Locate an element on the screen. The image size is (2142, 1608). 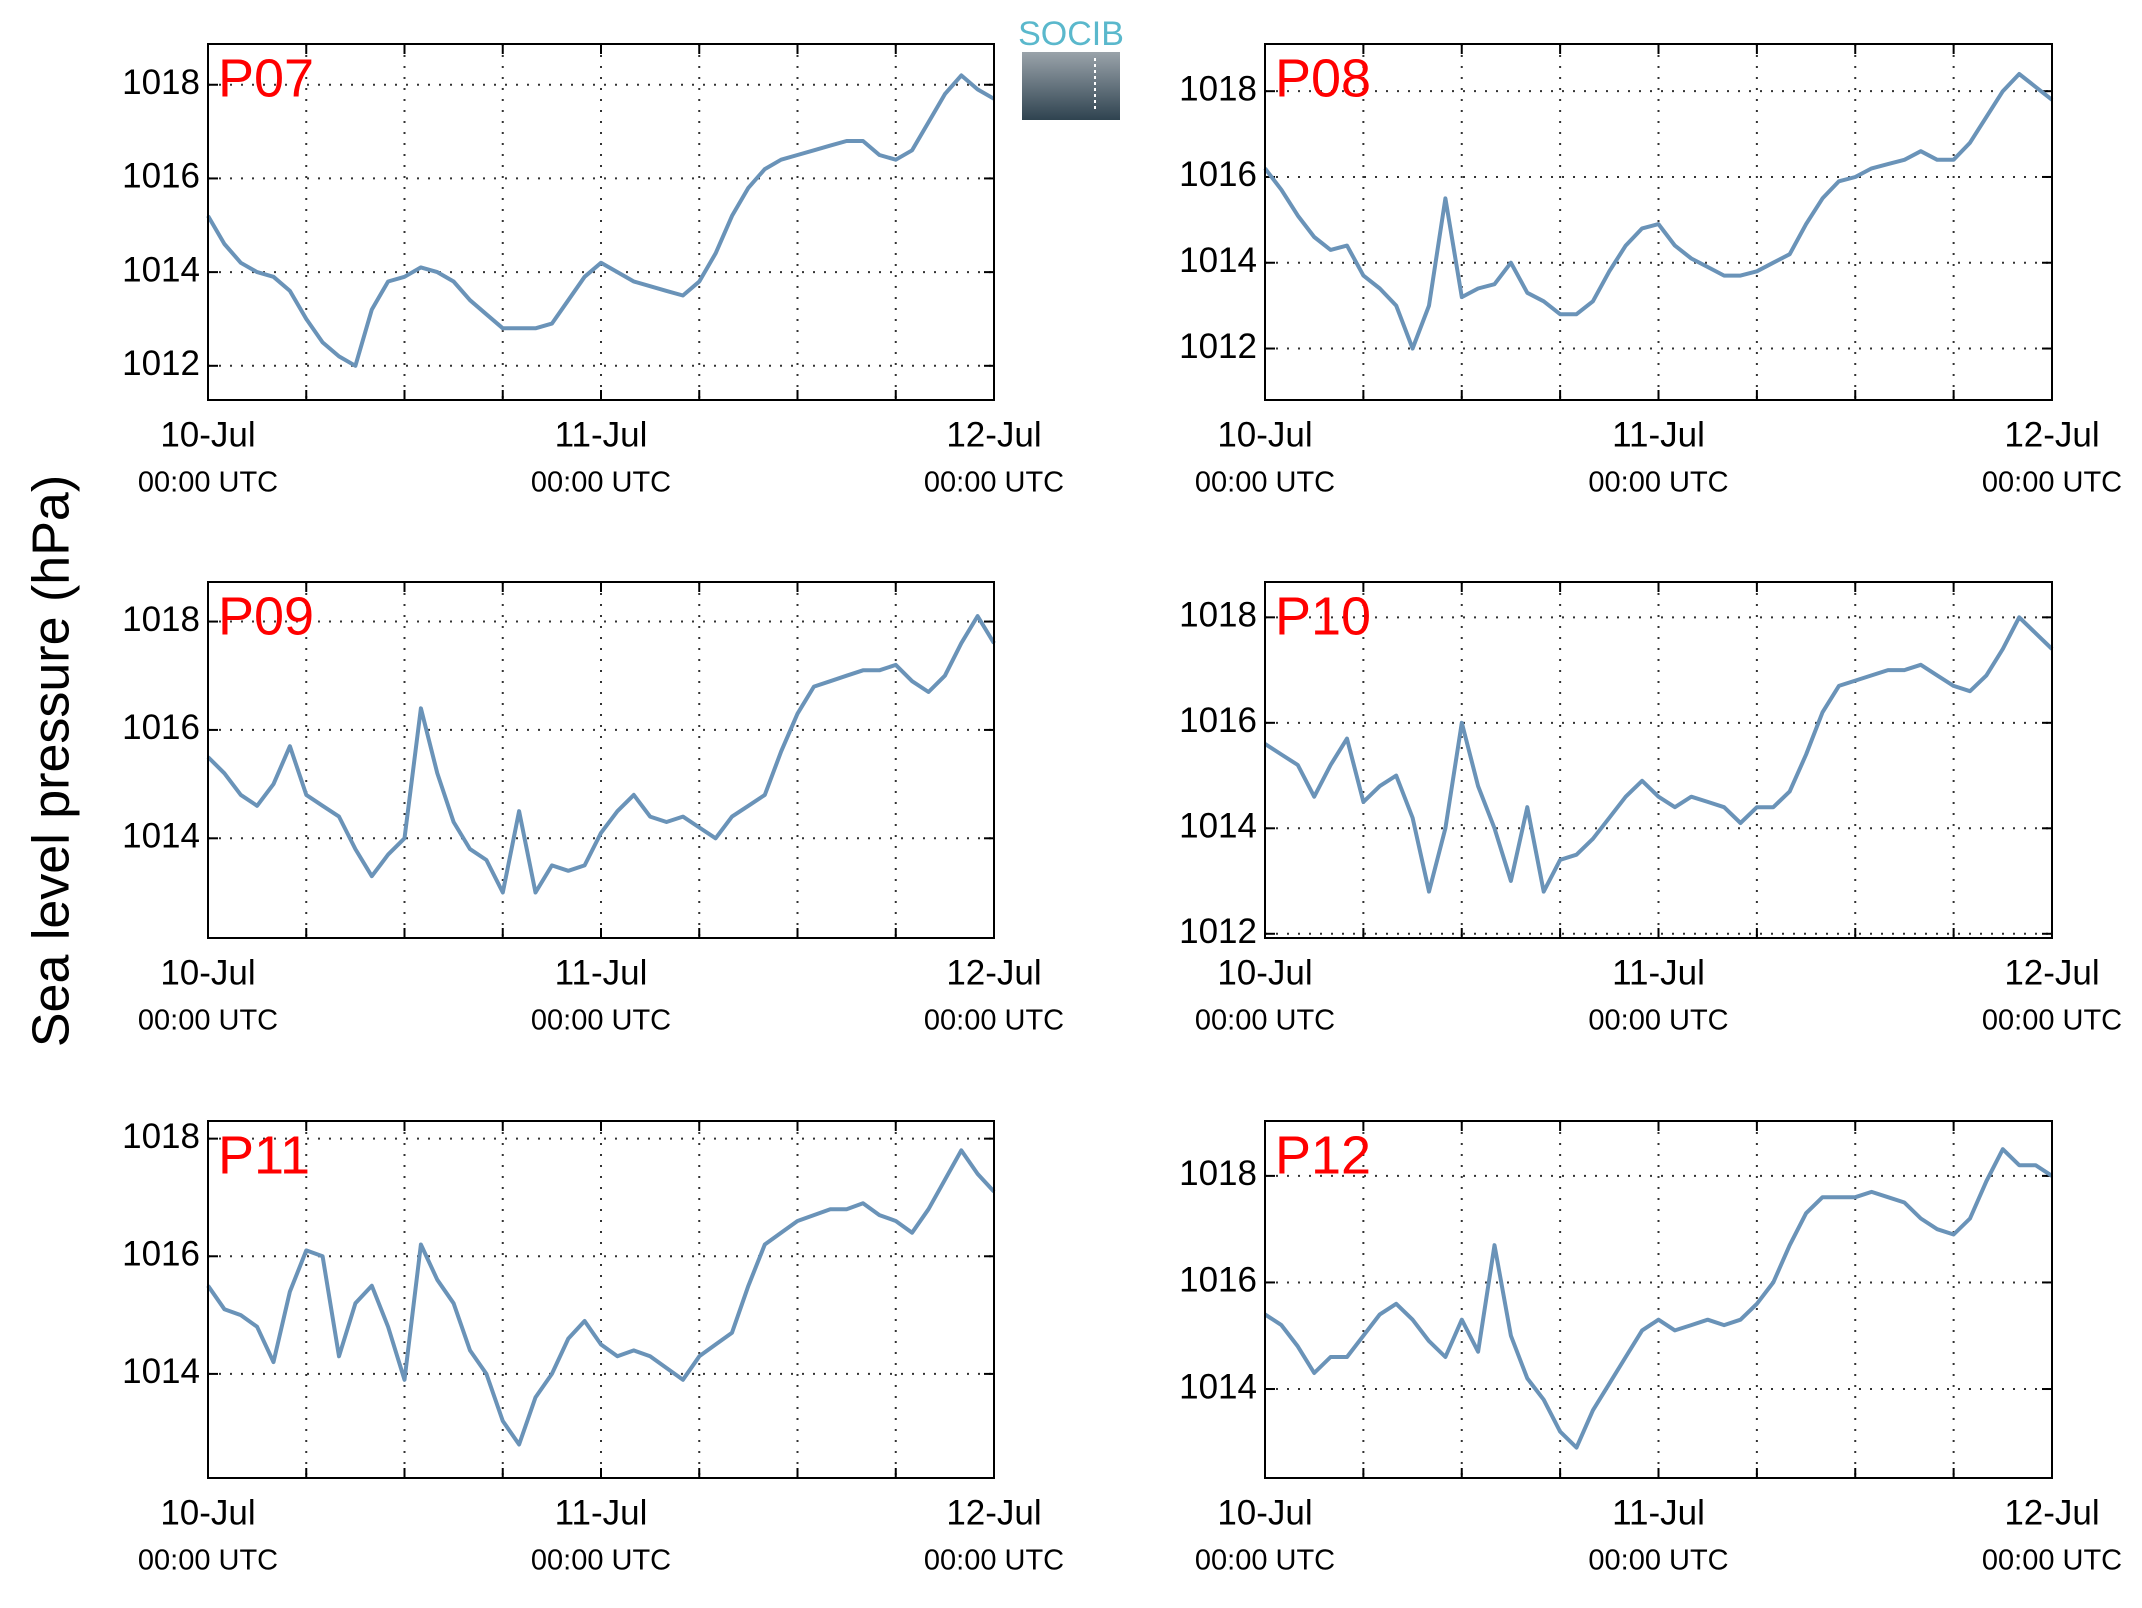
logo-text: SOCIB is located at coordinates (1071, 34).